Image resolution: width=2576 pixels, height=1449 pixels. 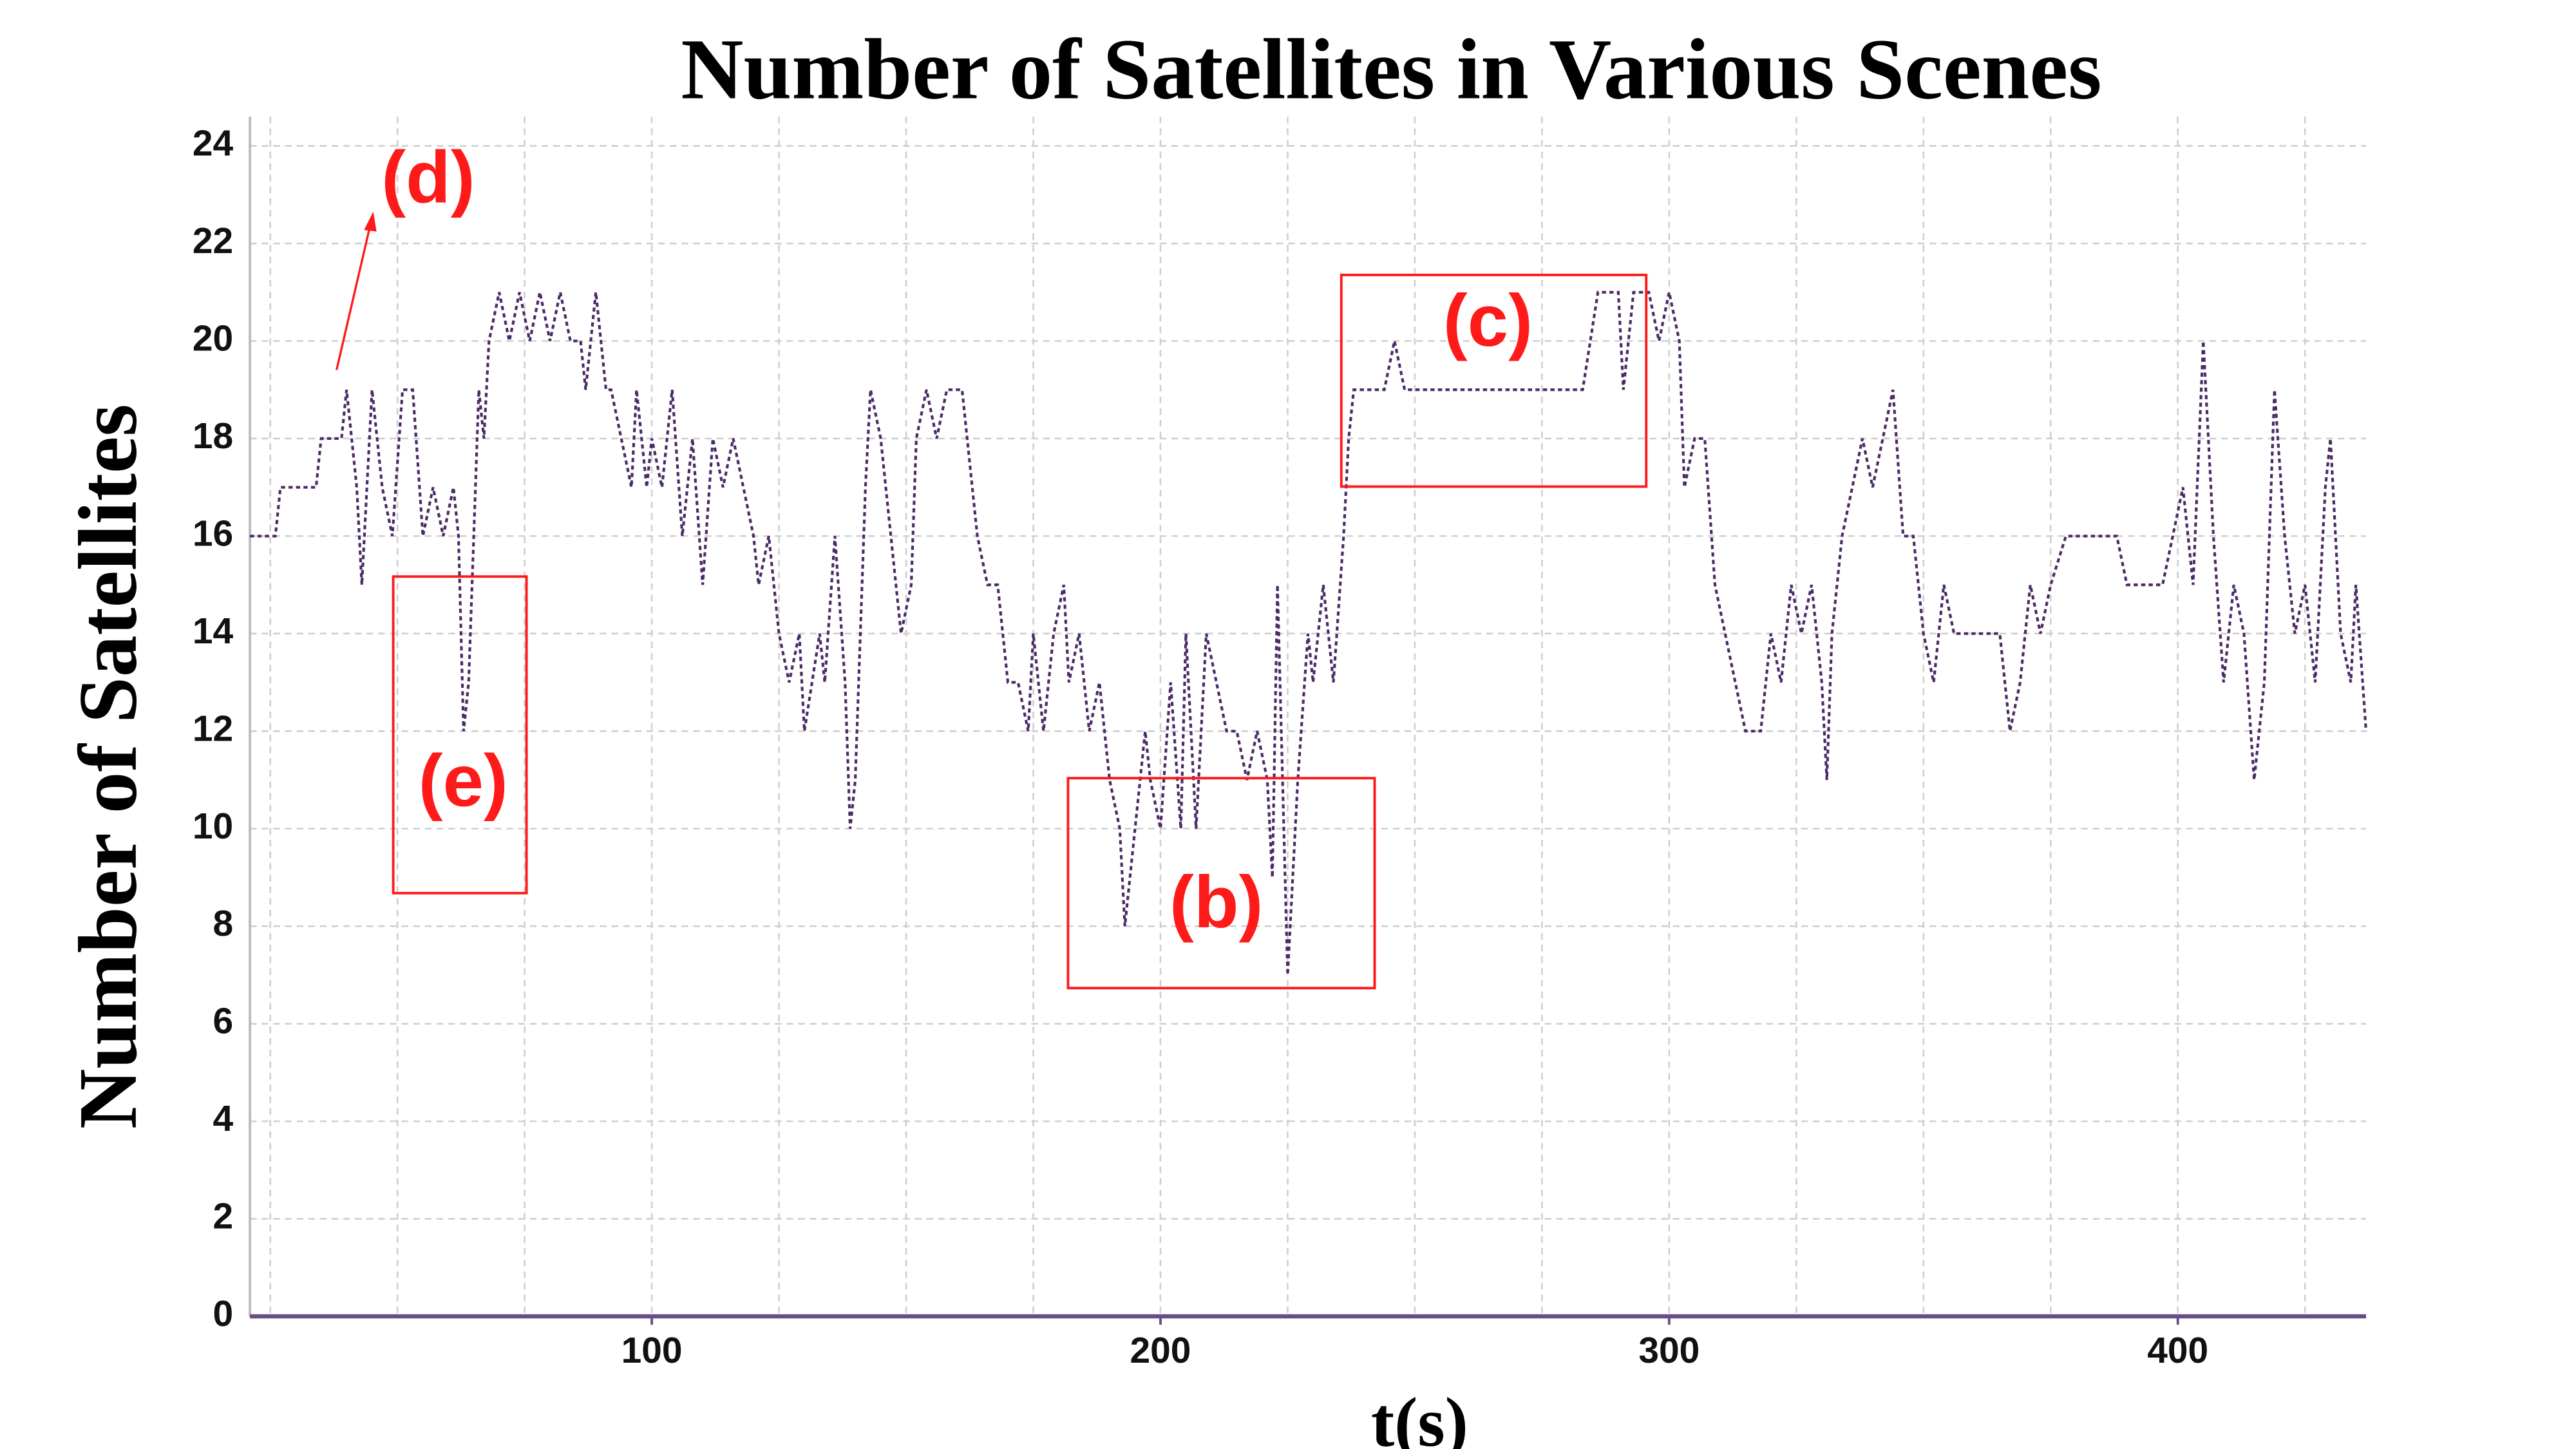 What do you see at coordinates (1160, 1351) in the screenshot?
I see `x-tick-label: 200` at bounding box center [1160, 1351].